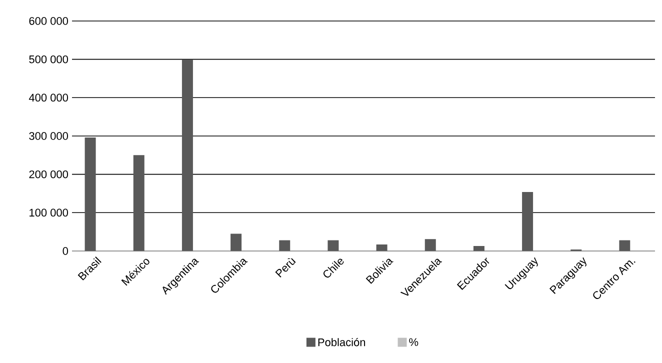 The height and width of the screenshot is (363, 662). What do you see at coordinates (49, 212) in the screenshot?
I see `y-tick-label: 100 000` at bounding box center [49, 212].